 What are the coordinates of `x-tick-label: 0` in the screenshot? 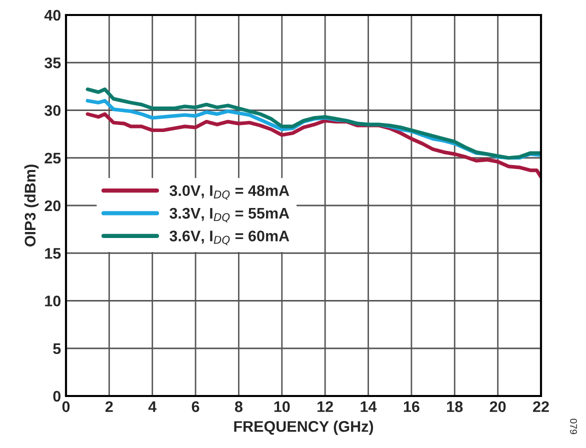 It's located at (66, 406).